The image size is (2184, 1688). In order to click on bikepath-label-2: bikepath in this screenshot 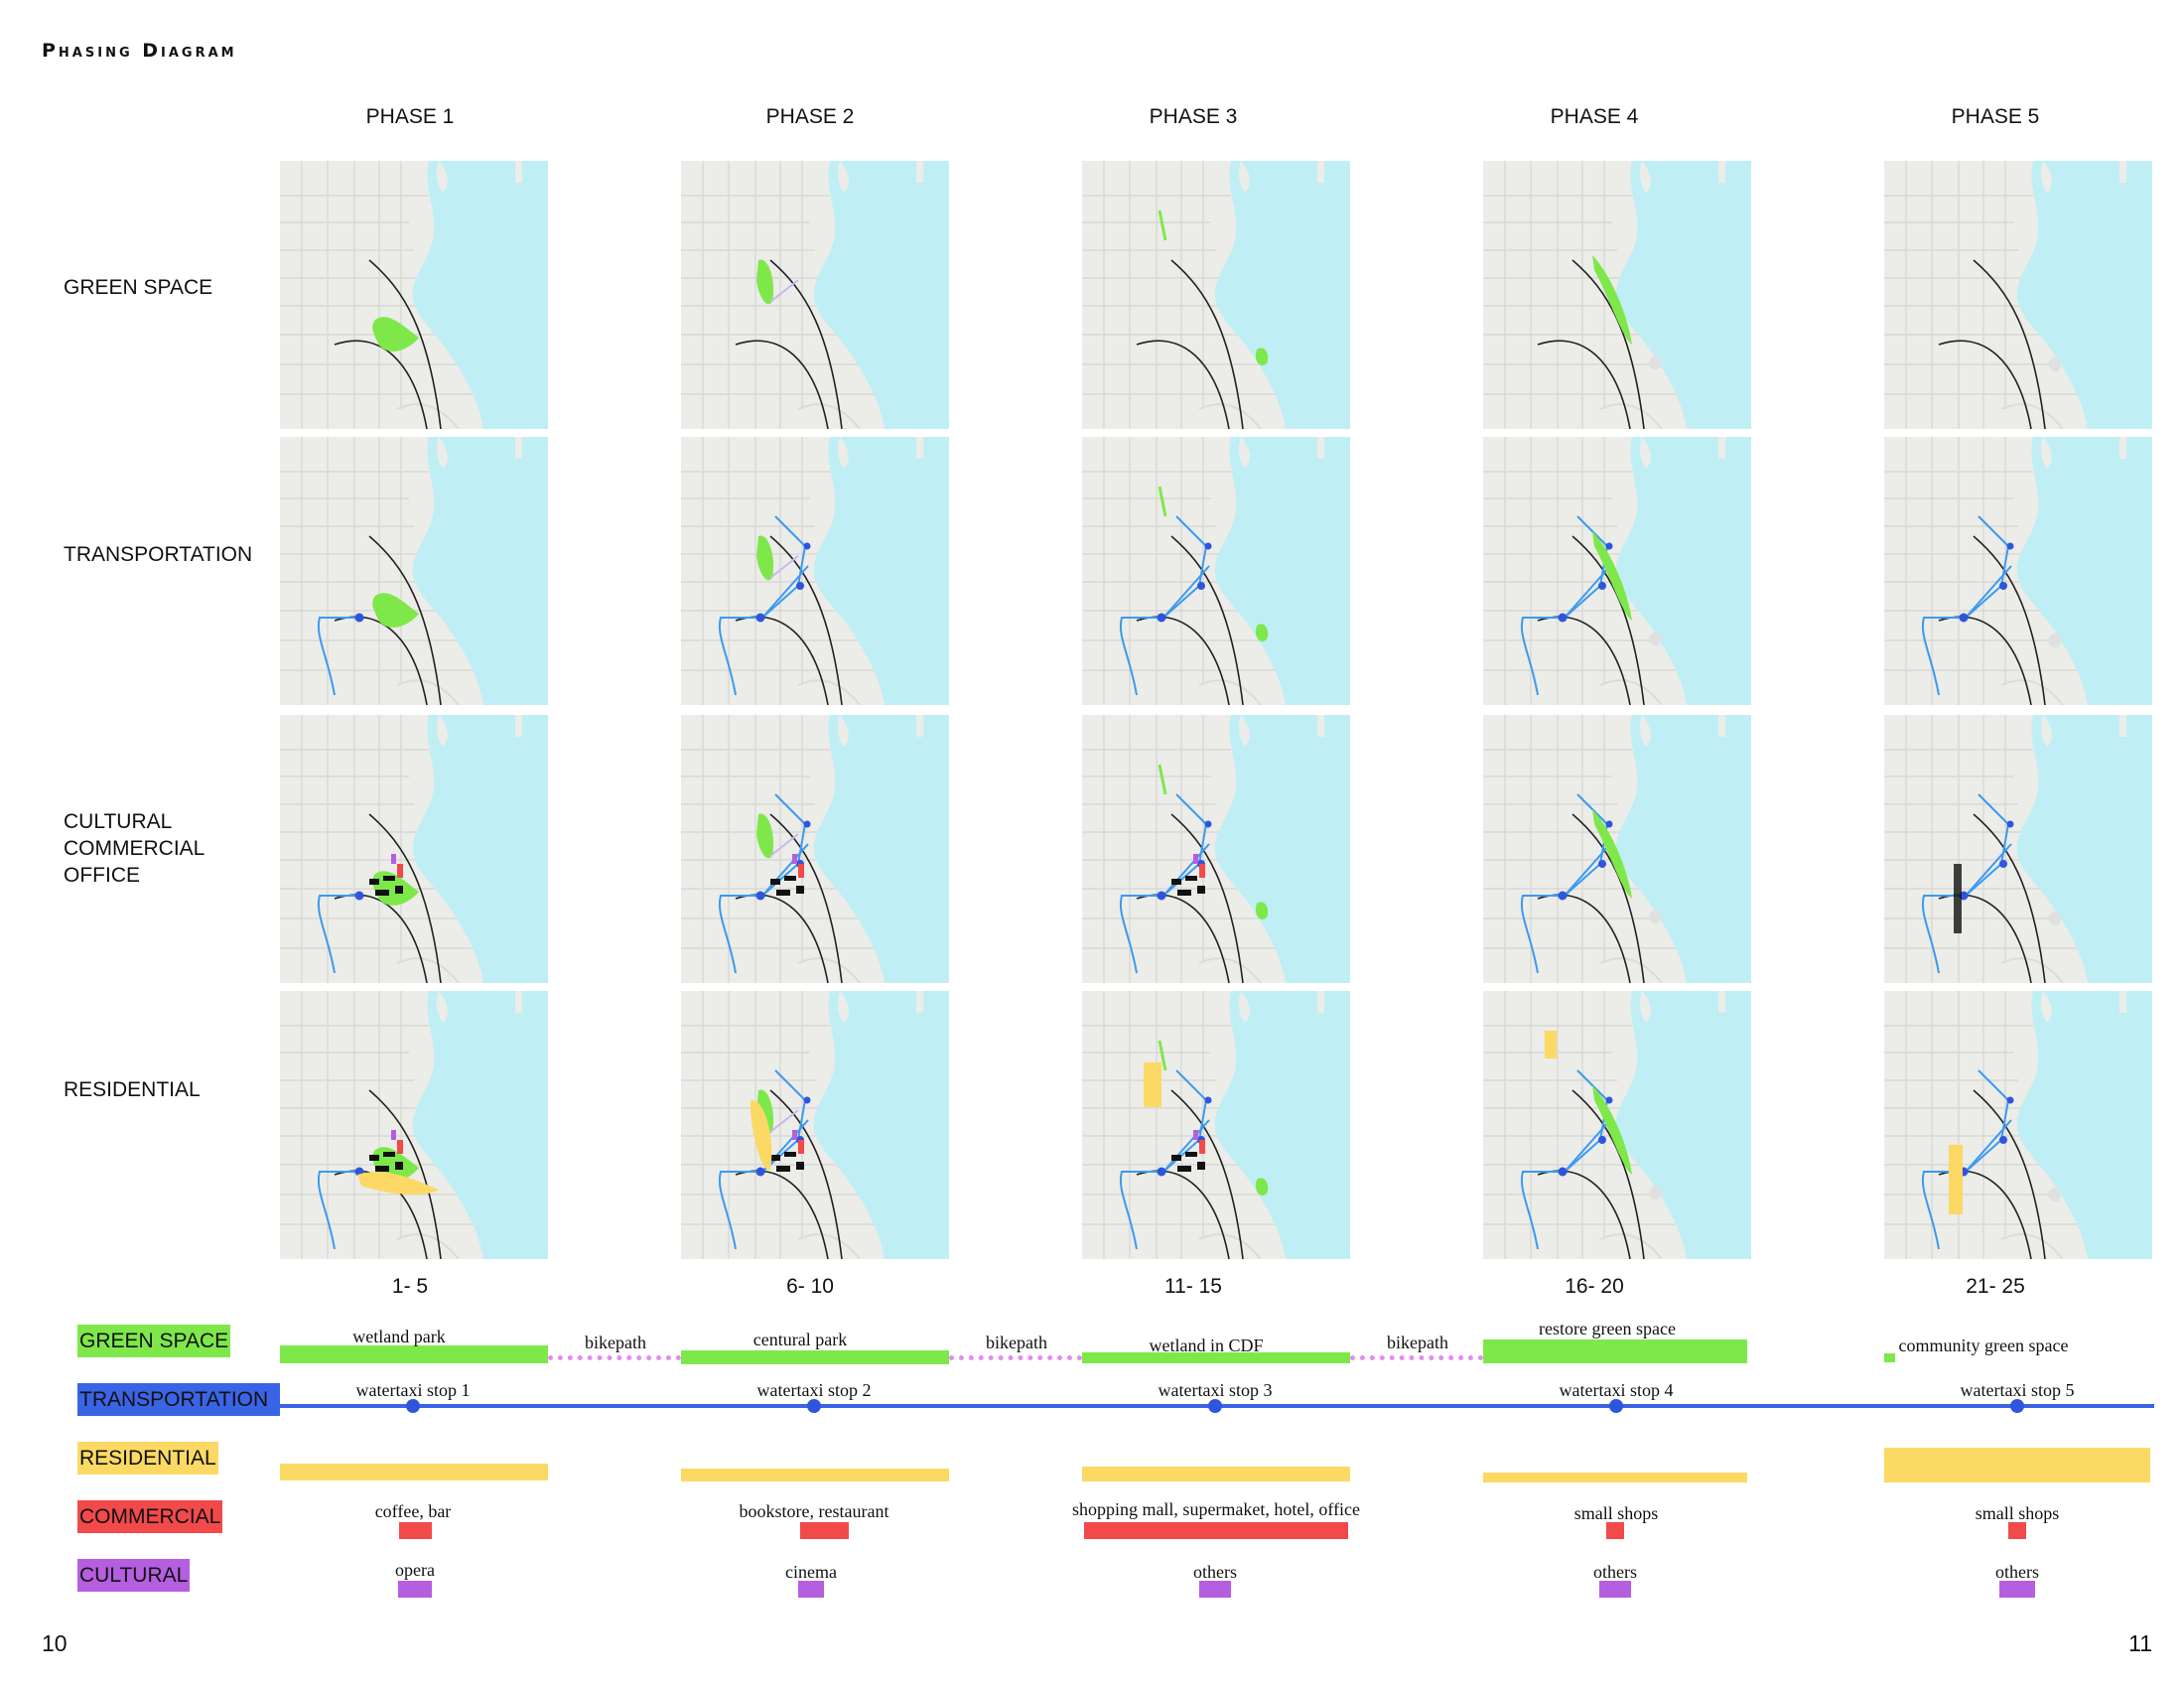, I will do `click(1016, 1342)`.